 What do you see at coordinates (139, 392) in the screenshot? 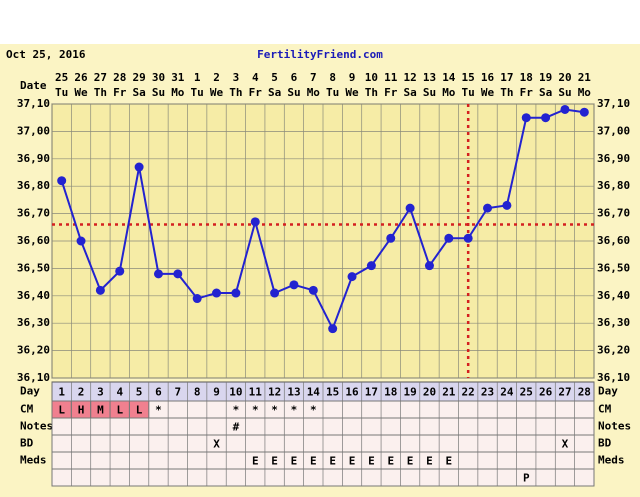
I see `x-tick-label: 5` at bounding box center [139, 392].